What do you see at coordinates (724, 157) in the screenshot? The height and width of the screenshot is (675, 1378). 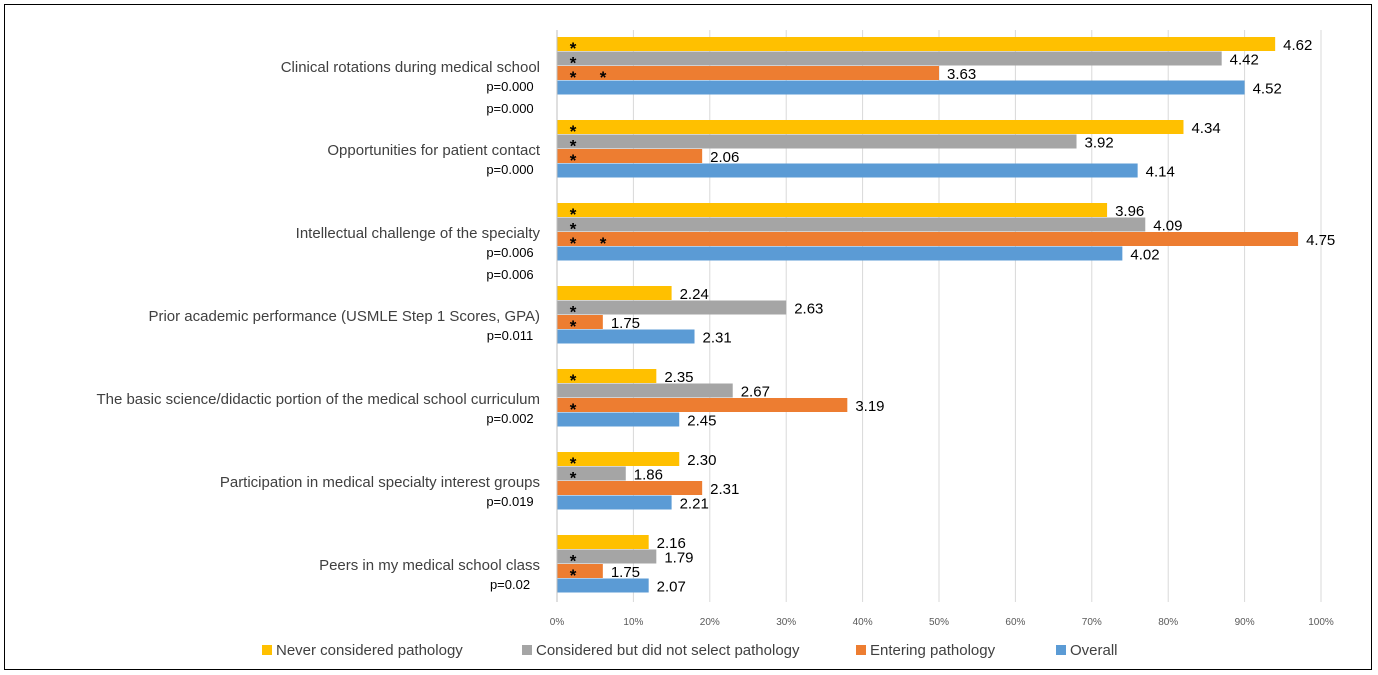 I see `bar-value-label: 2.06` at bounding box center [724, 157].